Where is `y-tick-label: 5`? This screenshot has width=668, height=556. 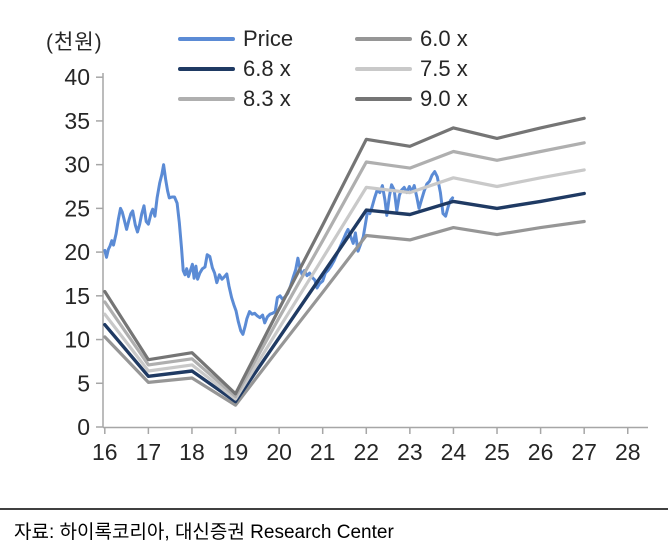
y-tick-label: 5 is located at coordinates (83, 383).